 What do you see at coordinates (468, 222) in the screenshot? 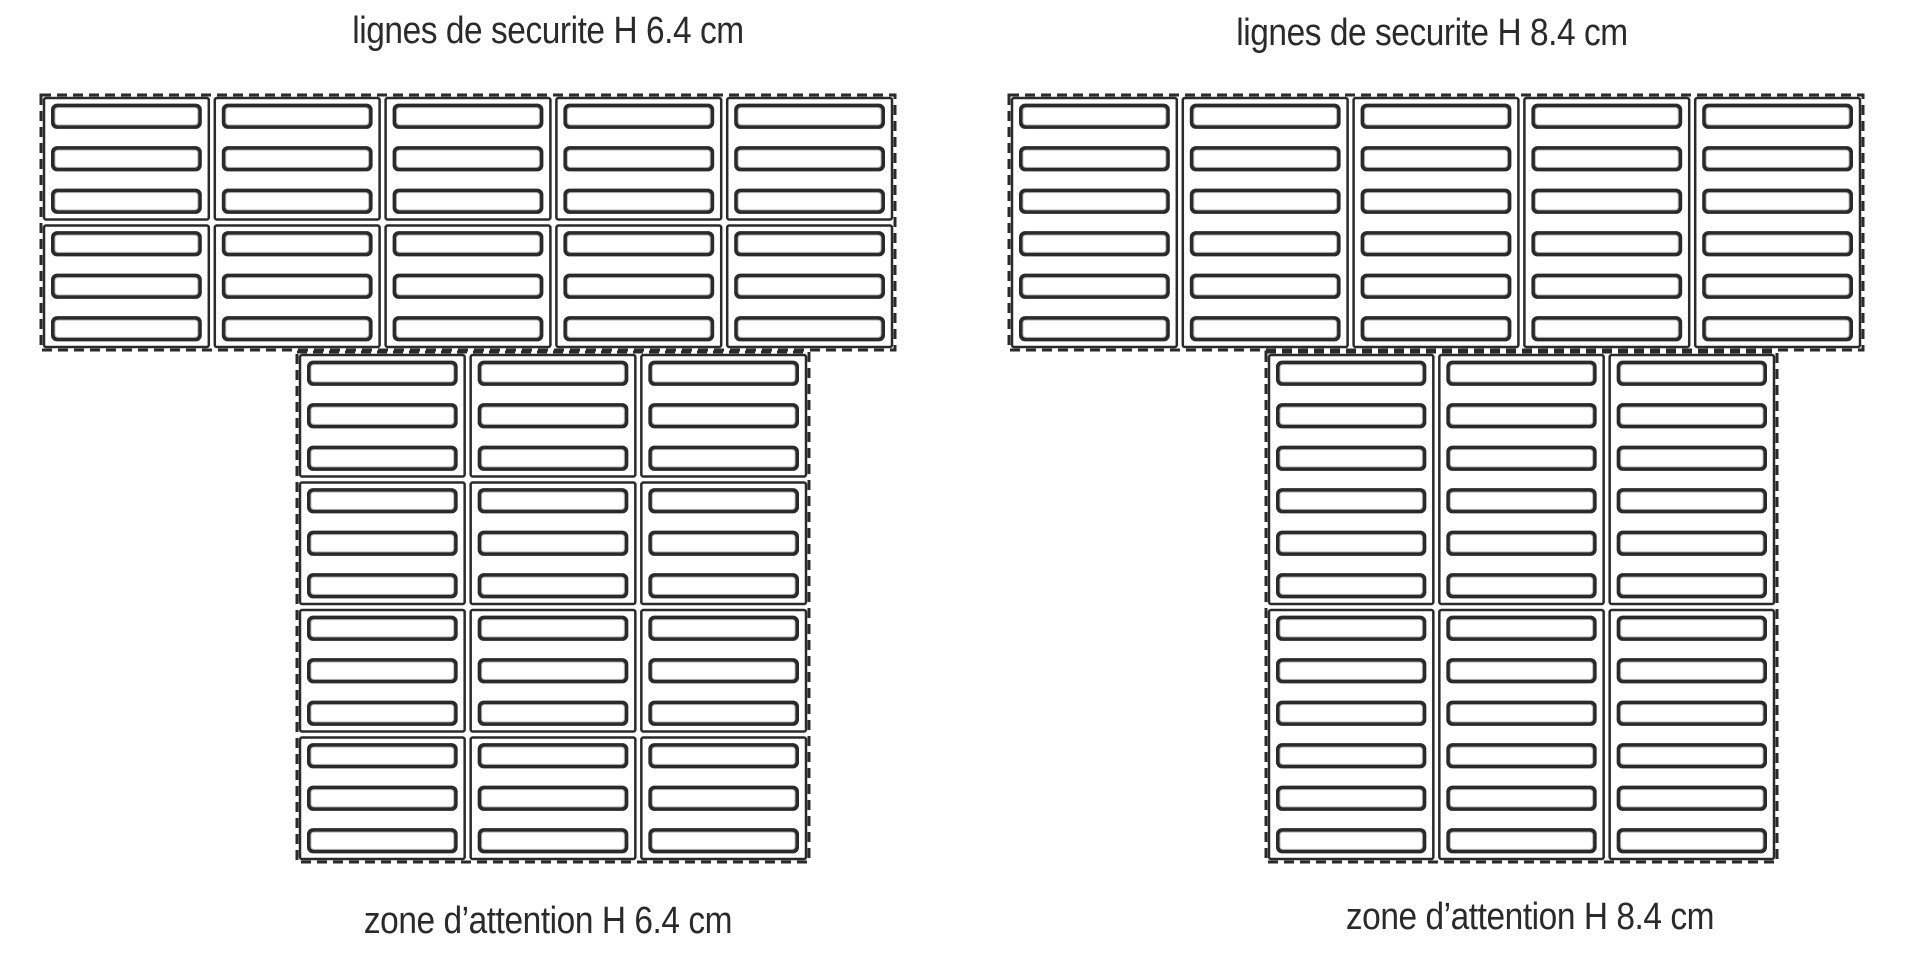
I see `left-safety-lines-block` at bounding box center [468, 222].